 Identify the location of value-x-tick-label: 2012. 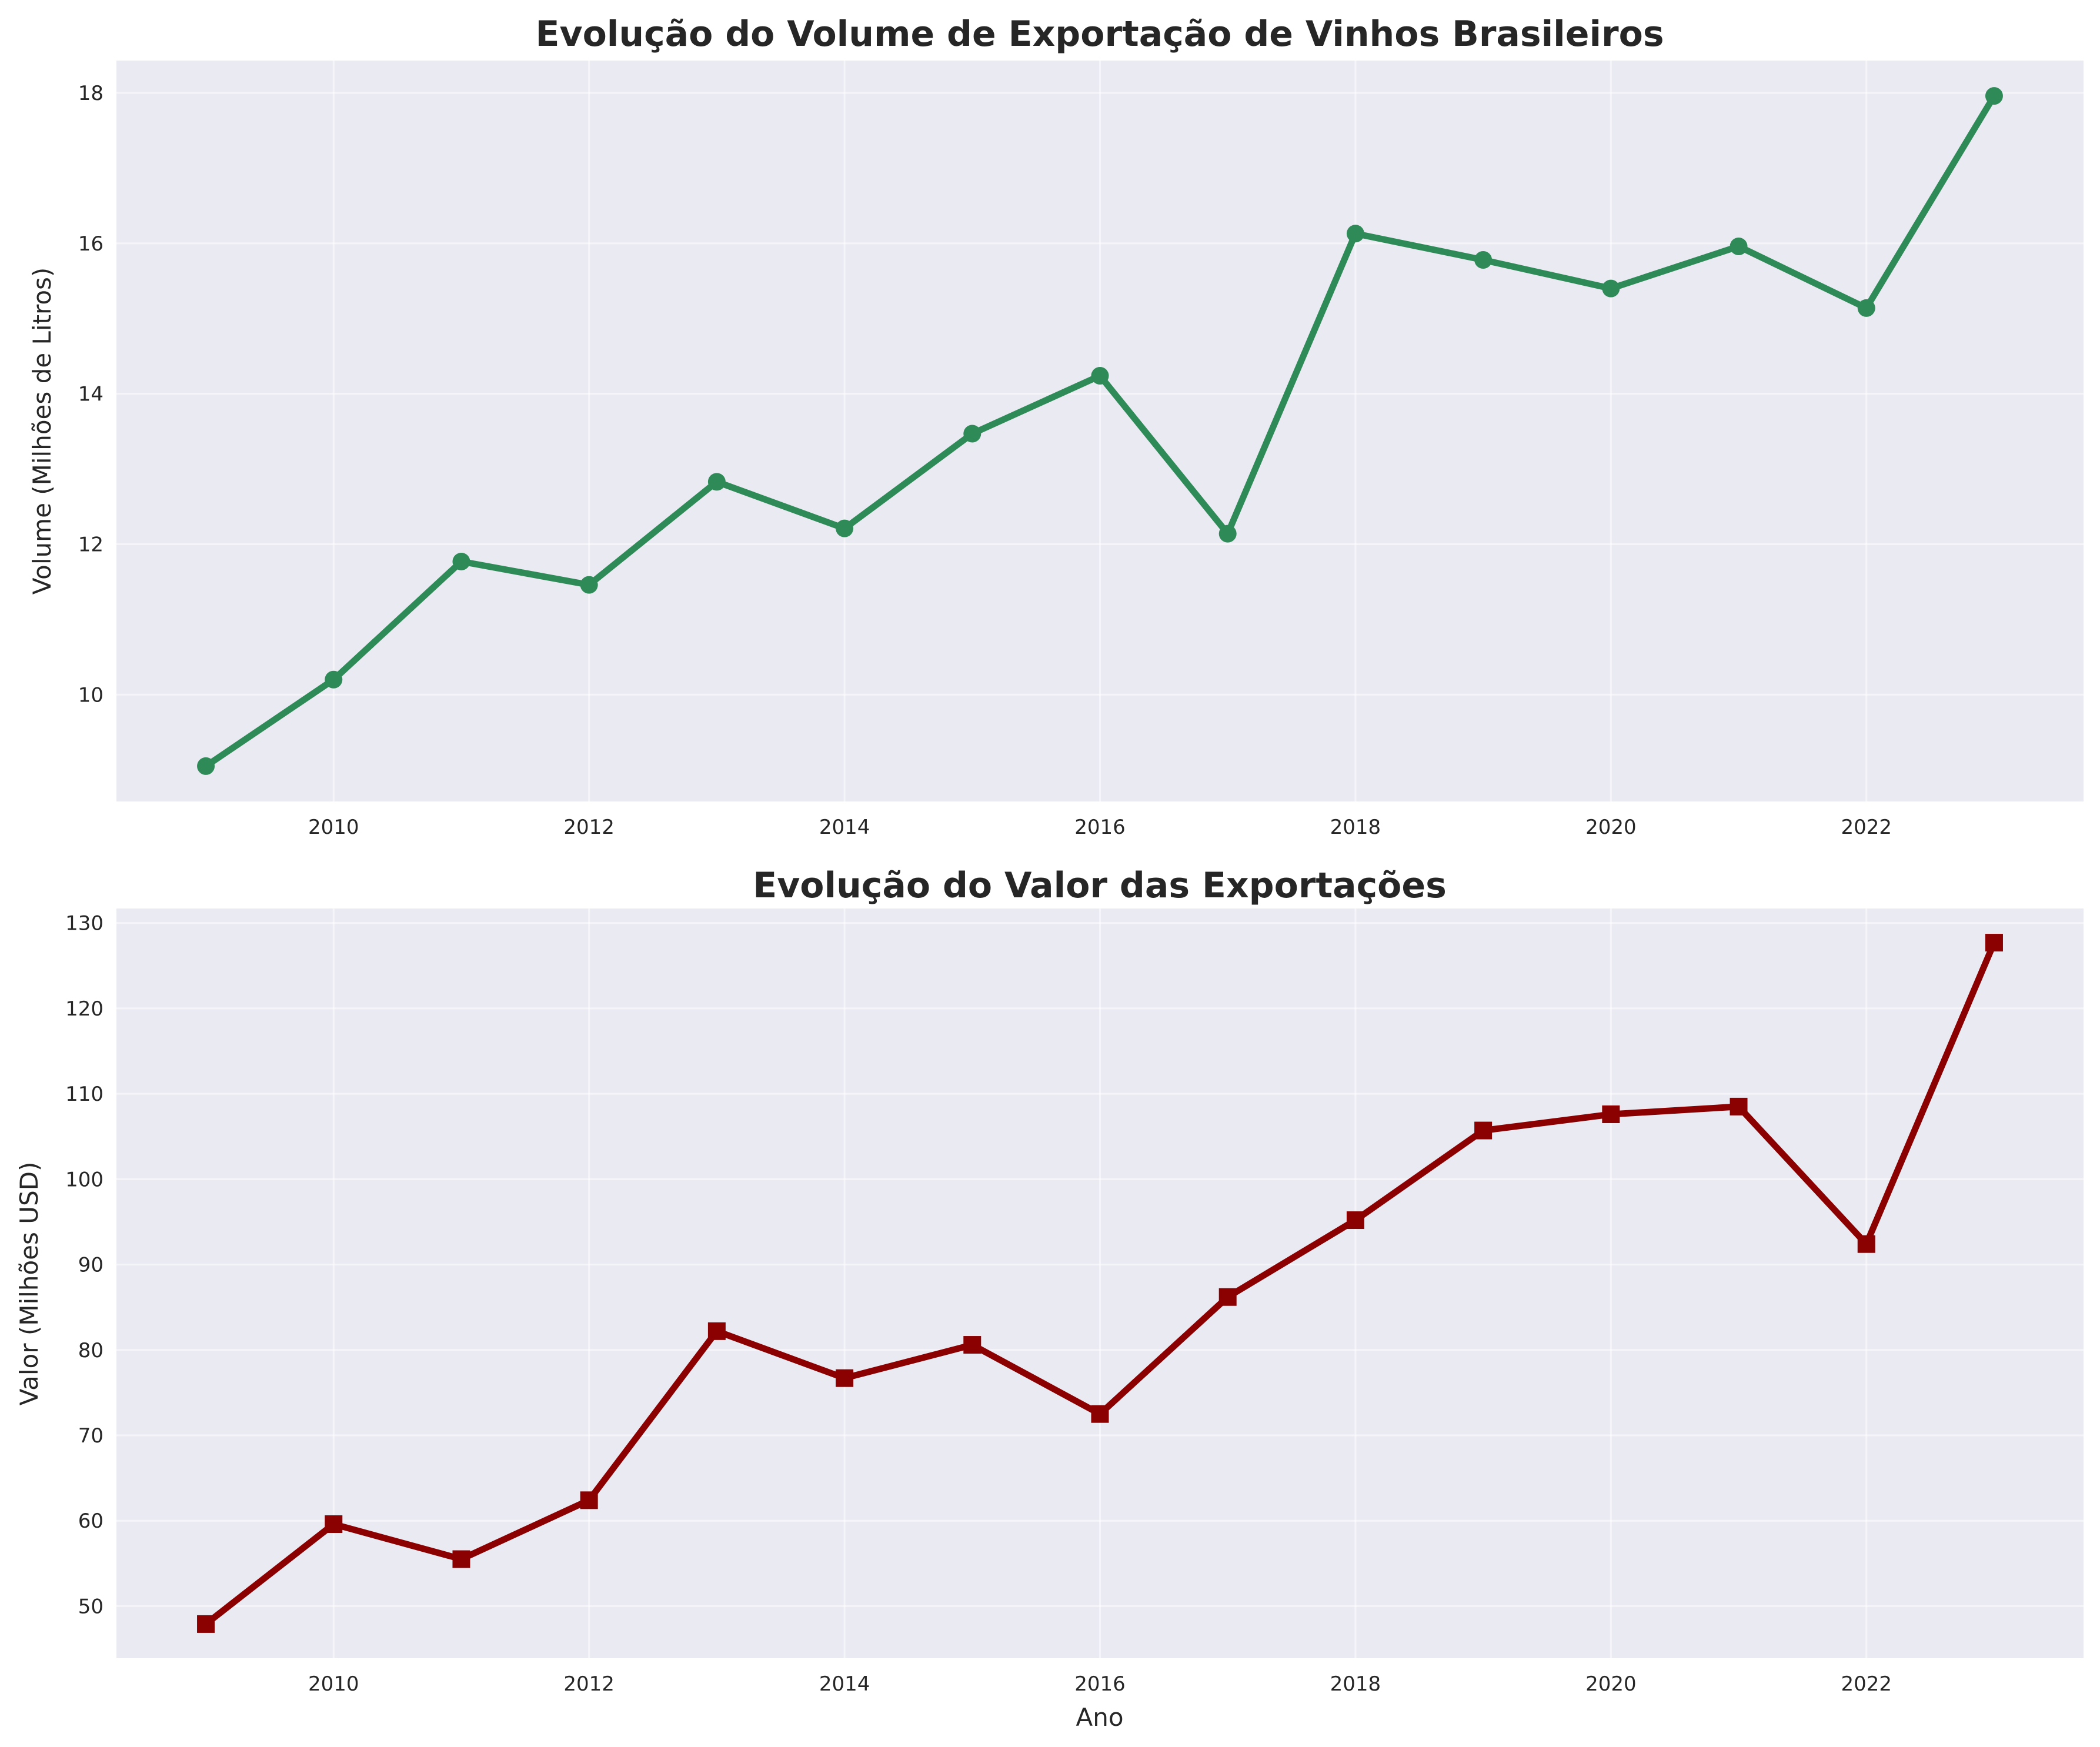
(589, 1684).